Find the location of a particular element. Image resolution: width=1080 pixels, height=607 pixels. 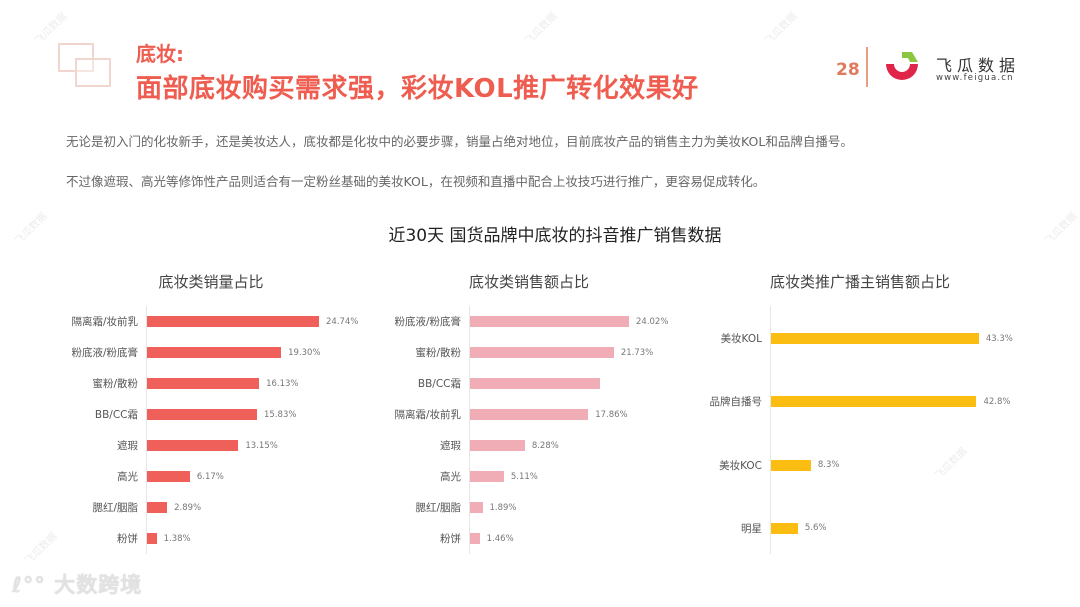

bar-value-label: 2.89% is located at coordinates (188, 507).